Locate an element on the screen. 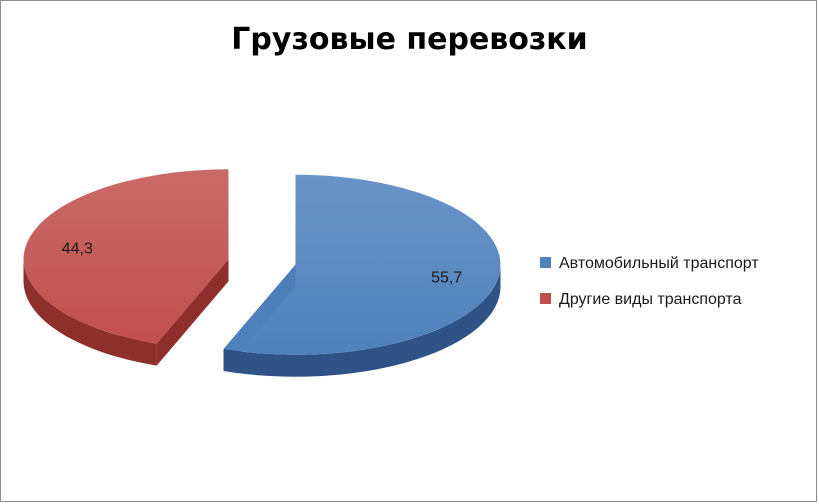 This screenshot has width=819, height=504. data-label-2: 44,3 is located at coordinates (77, 248).